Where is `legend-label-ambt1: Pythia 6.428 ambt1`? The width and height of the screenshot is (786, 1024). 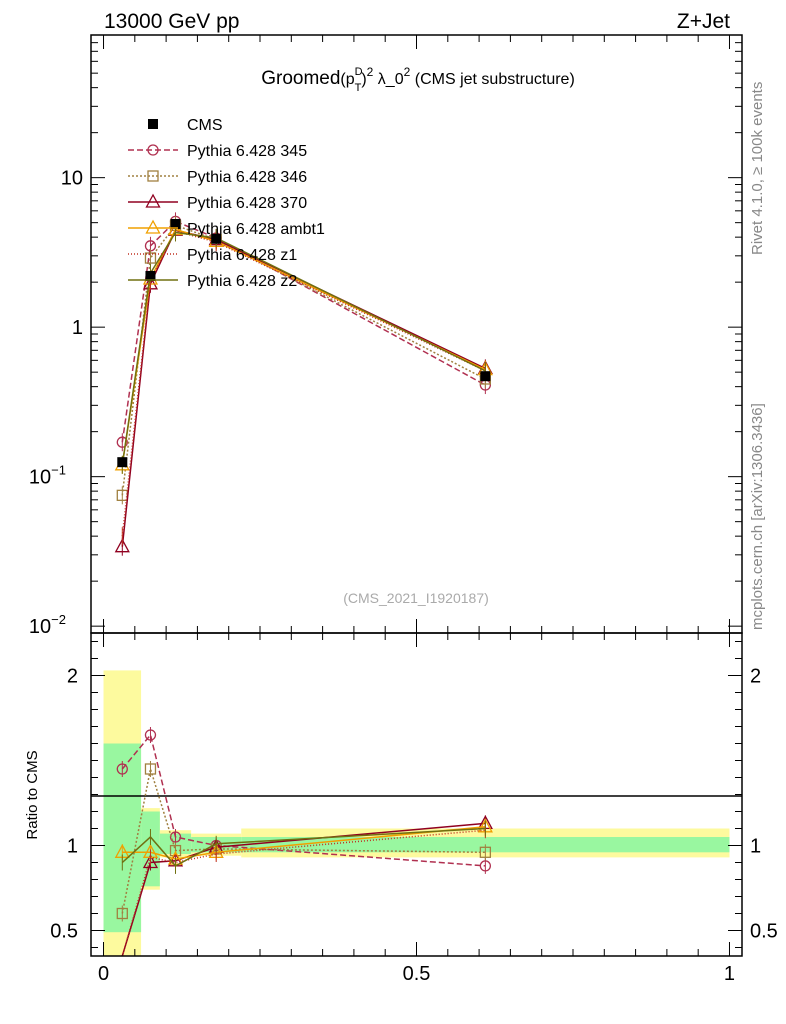 legend-label-ambt1: Pythia 6.428 ambt1 is located at coordinates (256, 229).